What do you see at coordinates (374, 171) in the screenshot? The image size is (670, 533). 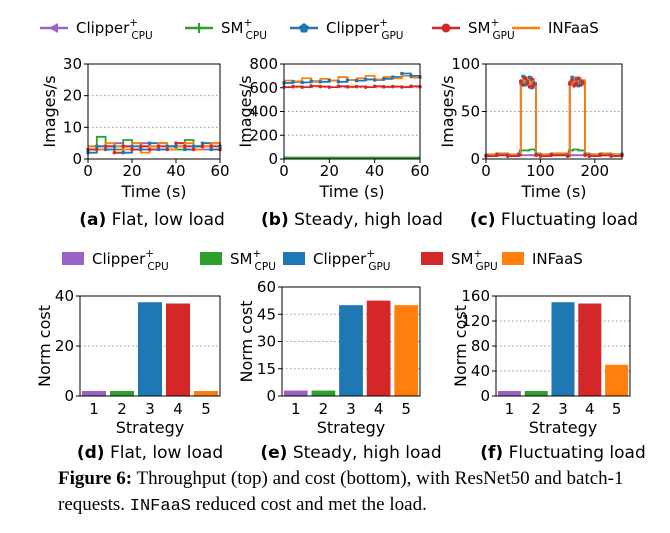 I see `x-tick-label: 40` at bounding box center [374, 171].